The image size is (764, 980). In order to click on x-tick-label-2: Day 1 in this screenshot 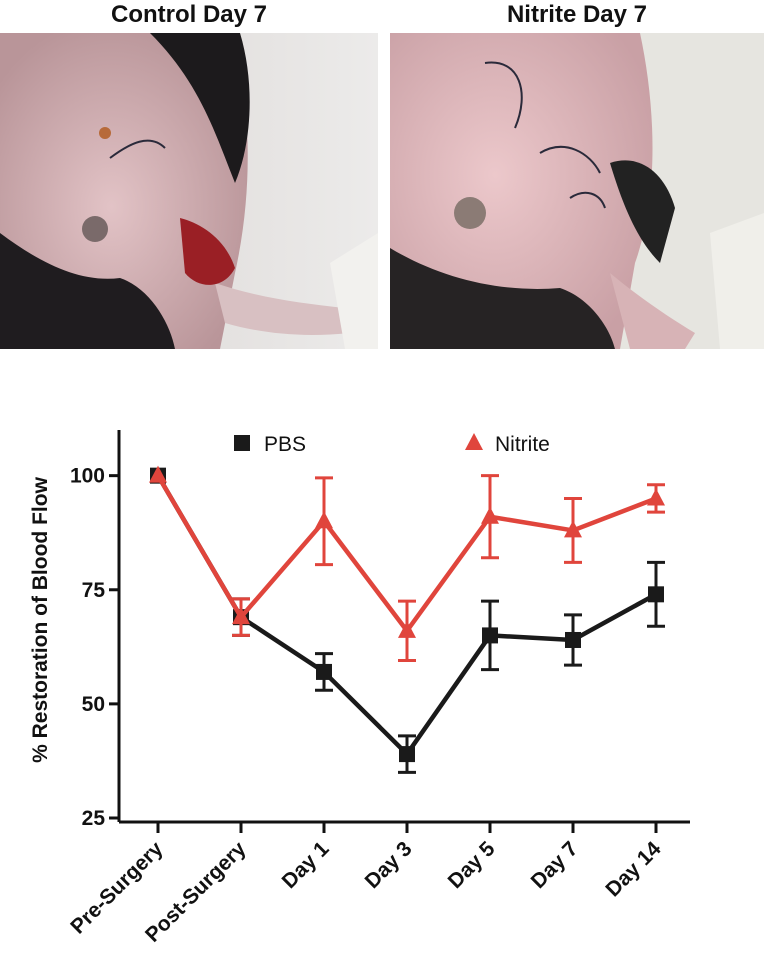, I will do `click(306, 865)`.